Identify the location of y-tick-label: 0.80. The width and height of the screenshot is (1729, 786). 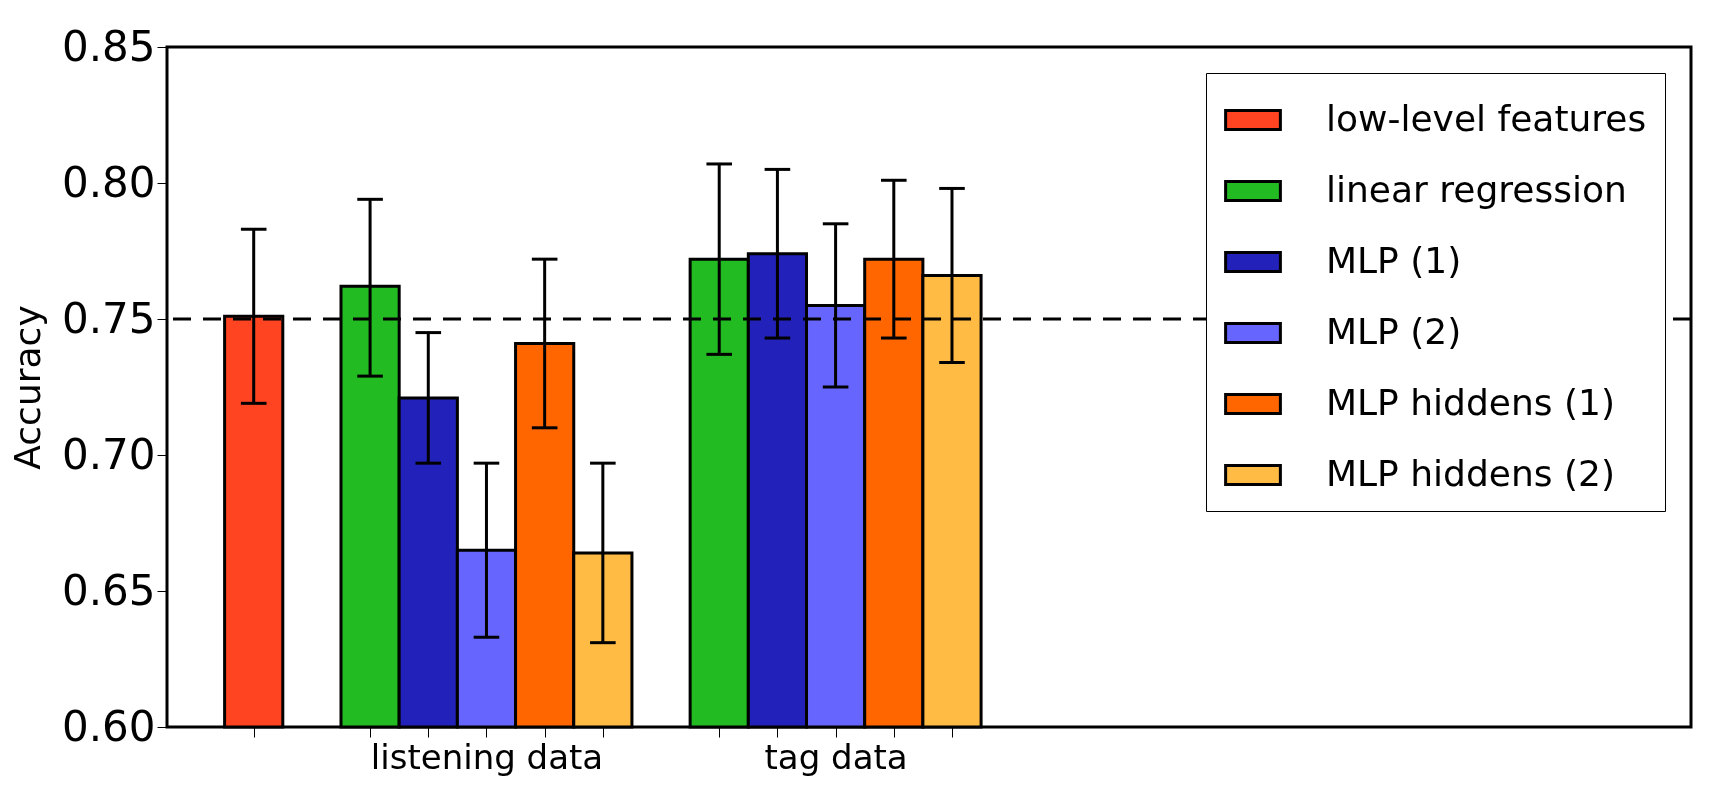
(108, 182).